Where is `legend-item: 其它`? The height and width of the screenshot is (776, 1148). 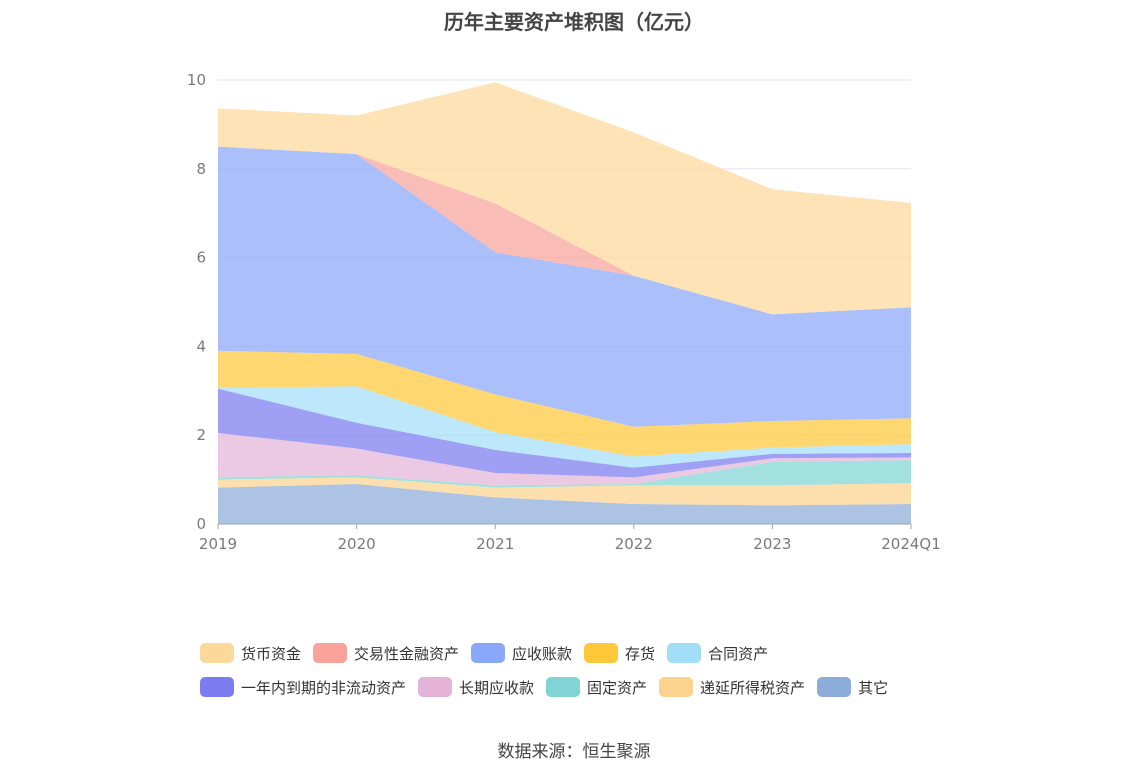 legend-item: 其它 is located at coordinates (852, 687).